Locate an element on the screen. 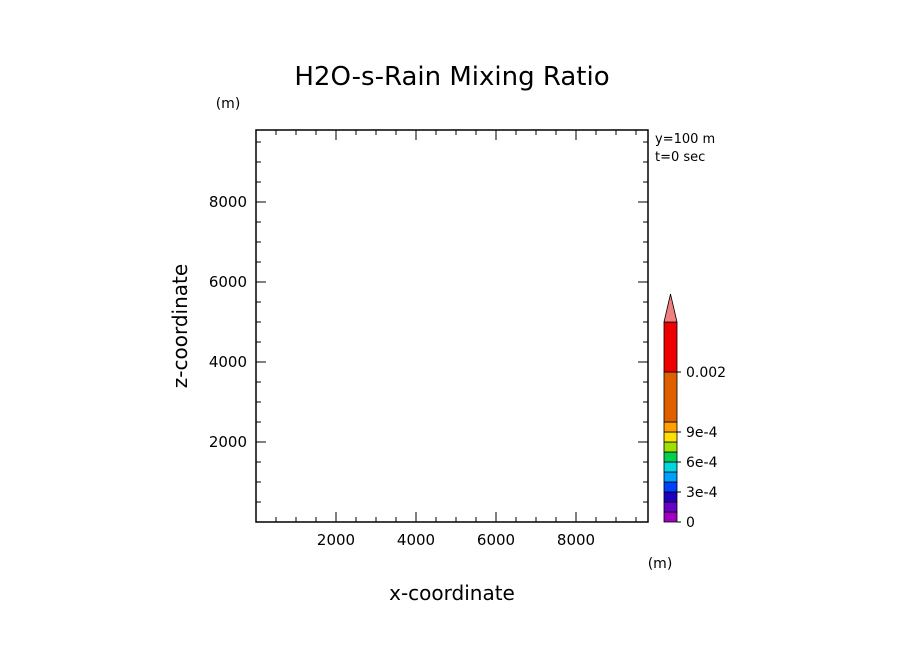 The image size is (904, 654). colorbar-tick-label: 3e-4 is located at coordinates (702, 493).